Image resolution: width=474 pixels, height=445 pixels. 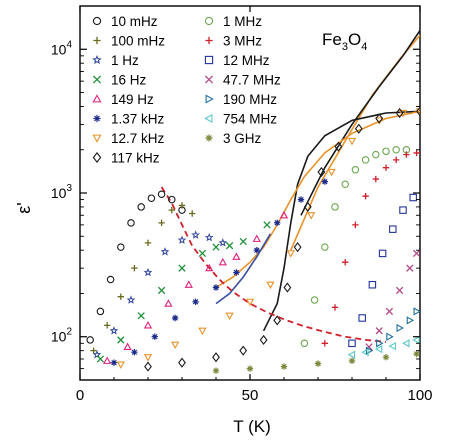 What do you see at coordinates (252, 80) in the screenshot?
I see `legend-label-11: 47.7 MHz` at bounding box center [252, 80].